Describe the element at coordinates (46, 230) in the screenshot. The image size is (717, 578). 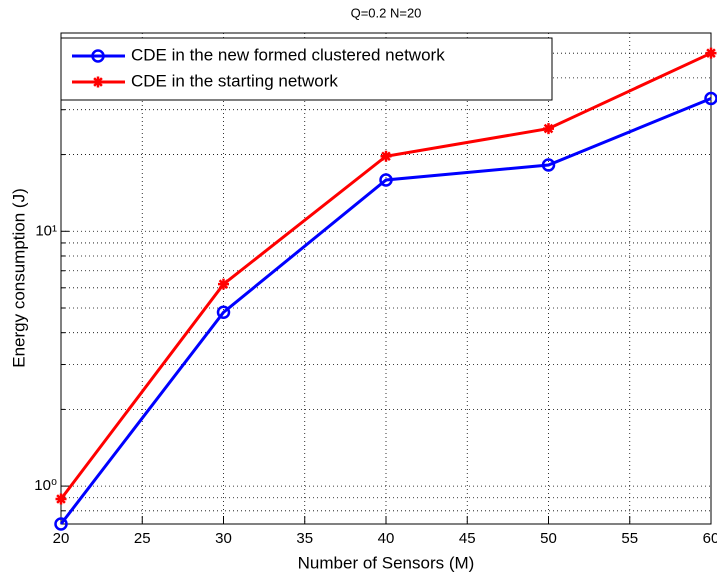
I see `y-tick-label: 10¹` at that location.